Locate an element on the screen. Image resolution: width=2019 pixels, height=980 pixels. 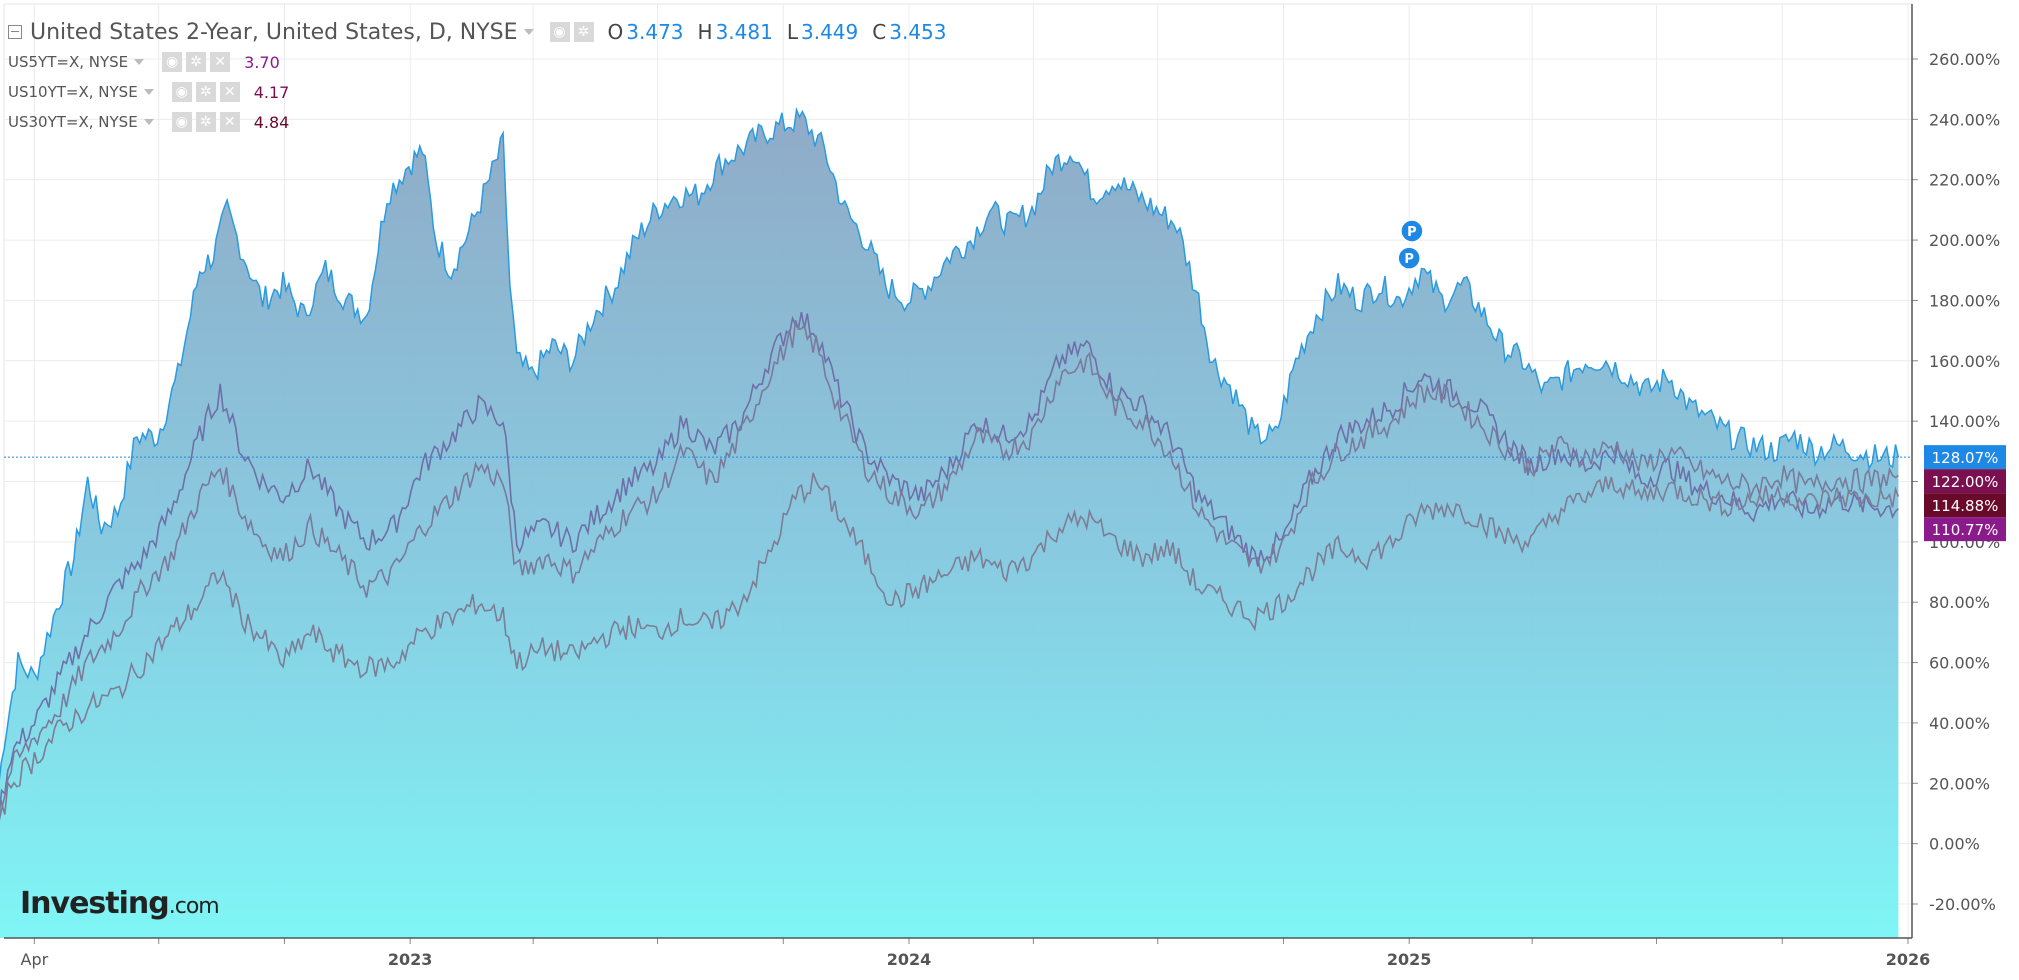
y-tick-label: 0.00% is located at coordinates (1954, 844).